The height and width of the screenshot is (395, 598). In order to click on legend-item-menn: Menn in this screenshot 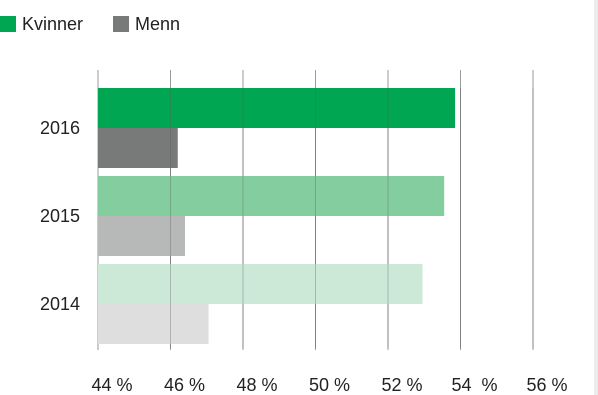, I will do `click(146, 24)`.